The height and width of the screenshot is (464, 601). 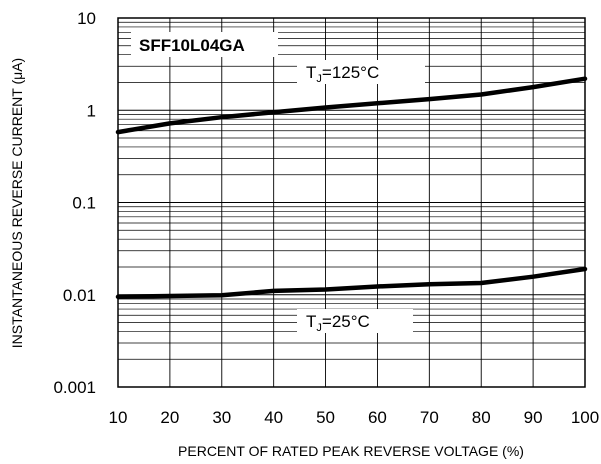 What do you see at coordinates (79, 295) in the screenshot?
I see `y-tick-label: 0.01` at bounding box center [79, 295].